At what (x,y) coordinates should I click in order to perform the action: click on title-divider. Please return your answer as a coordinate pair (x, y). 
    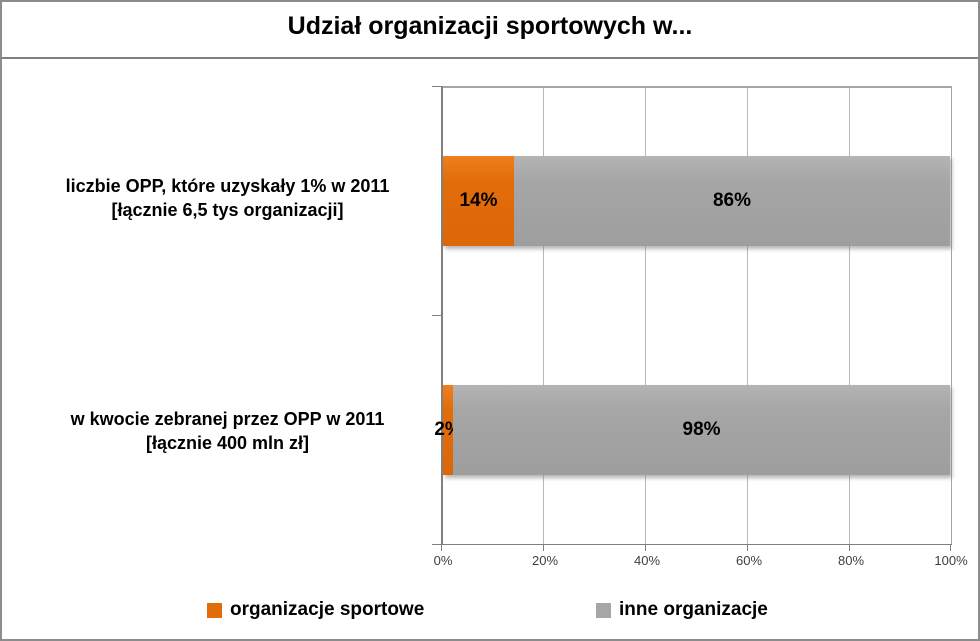
    Looking at the image, I should click on (490, 58).